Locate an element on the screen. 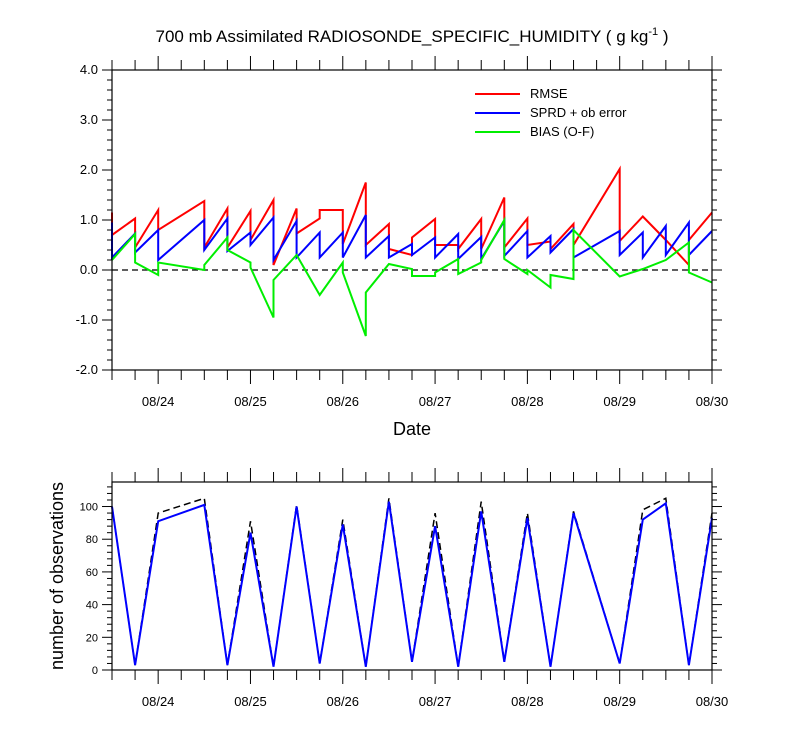 Image resolution: width=800 pixels, height=750 pixels. y-tick-label: 80 is located at coordinates (92, 540).